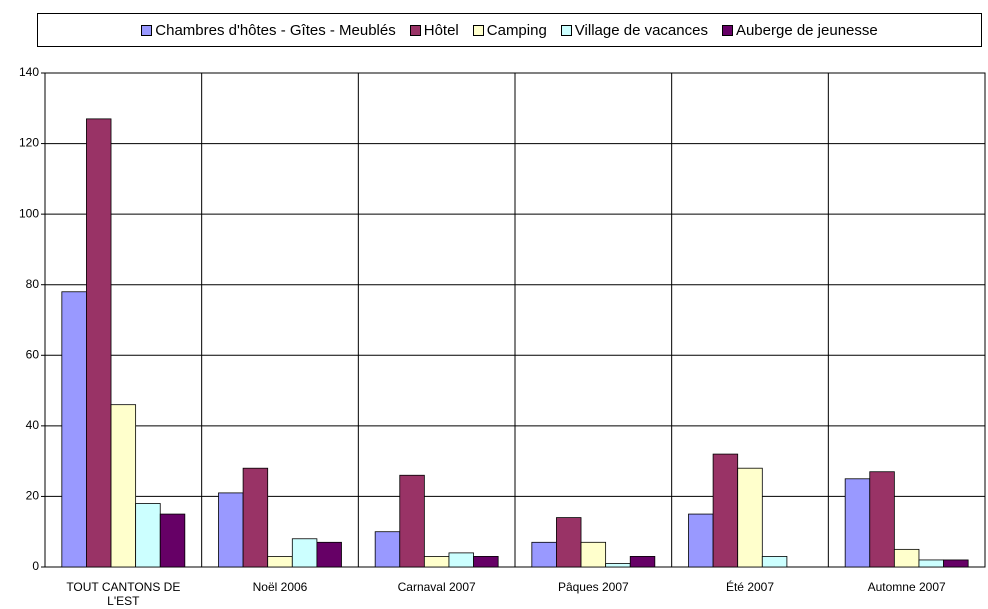 The height and width of the screenshot is (609, 988). I want to click on x-tick-label: Automne 2007, so click(906, 587).